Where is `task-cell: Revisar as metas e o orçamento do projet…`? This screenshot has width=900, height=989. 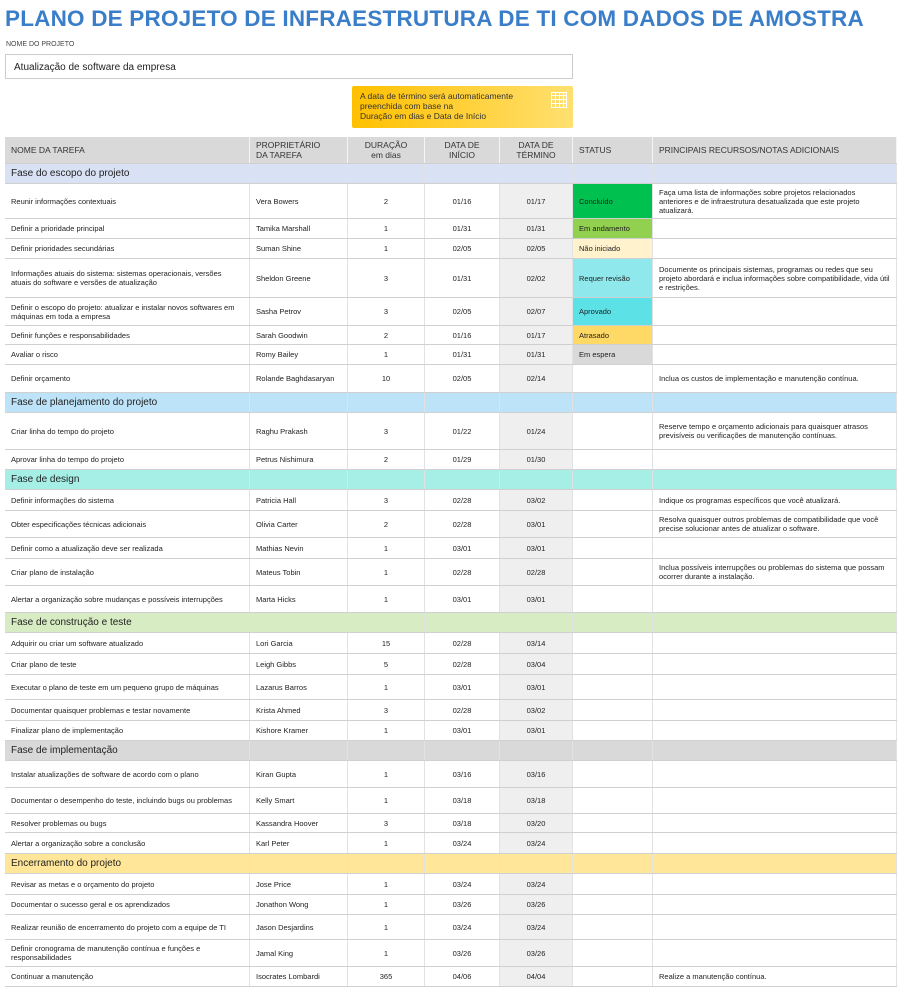
task-cell: Revisar as metas e o orçamento do projet… is located at coordinates (127, 884).